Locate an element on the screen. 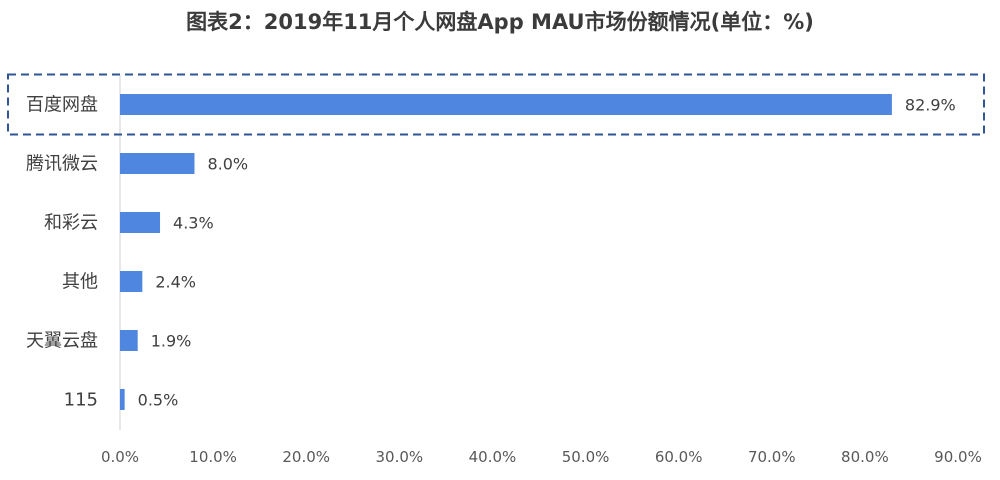  value-label: 8.0% is located at coordinates (227, 164).